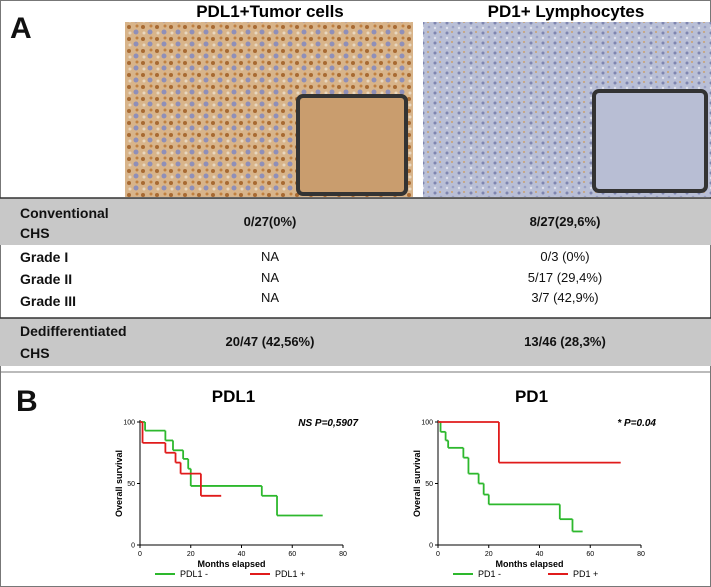  What do you see at coordinates (48, 301) in the screenshot?
I see `row-label: Grade III` at bounding box center [48, 301].